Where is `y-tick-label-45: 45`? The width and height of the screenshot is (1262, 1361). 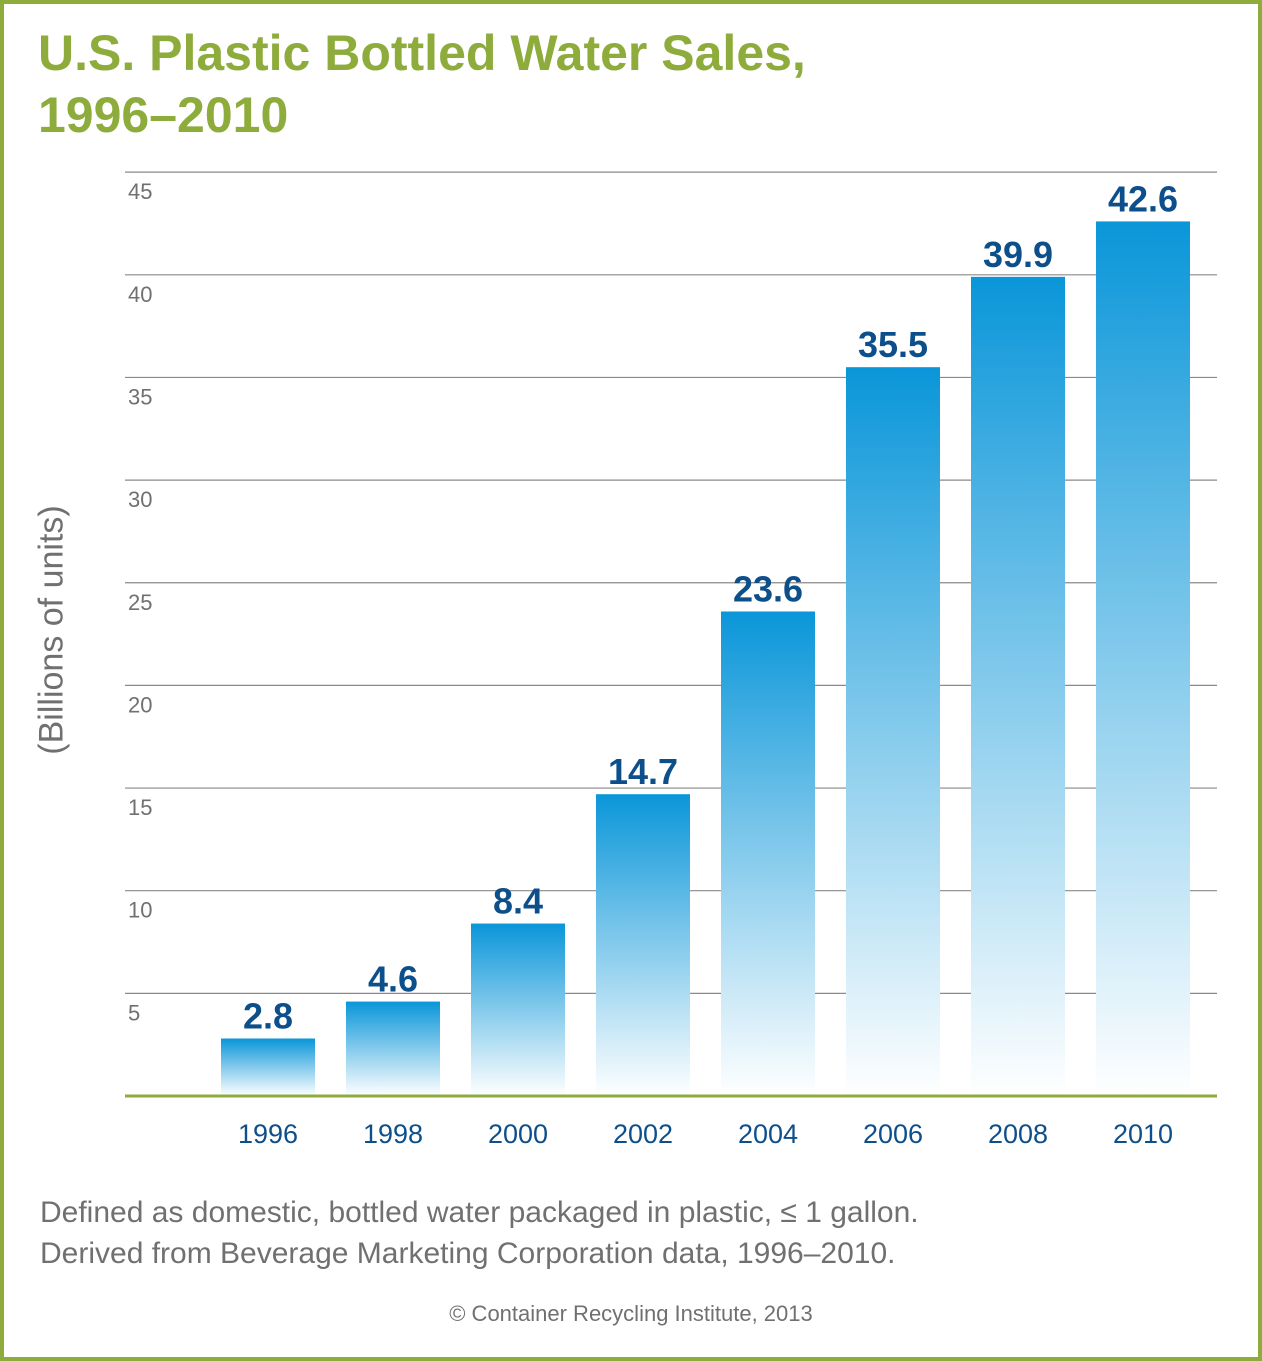 y-tick-label-45: 45 is located at coordinates (140, 191).